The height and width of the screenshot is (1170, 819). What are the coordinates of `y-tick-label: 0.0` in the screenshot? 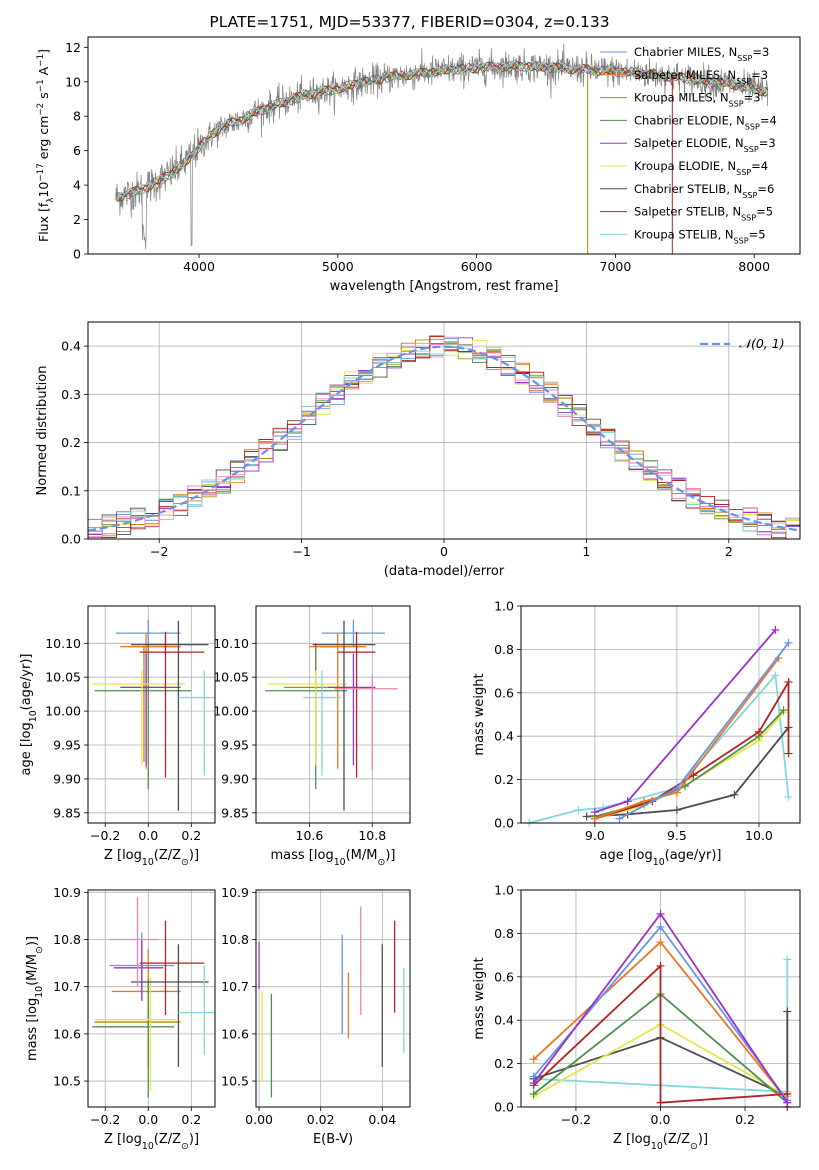 It's located at (504, 1107).